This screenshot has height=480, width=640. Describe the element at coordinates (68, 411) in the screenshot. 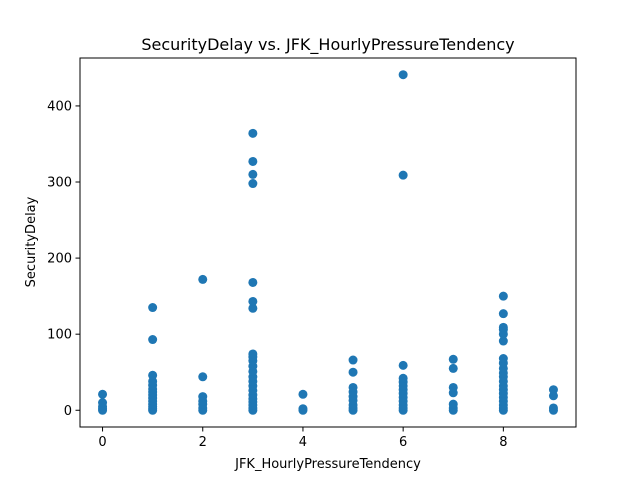

I see `y-tick-label: 0` at that location.